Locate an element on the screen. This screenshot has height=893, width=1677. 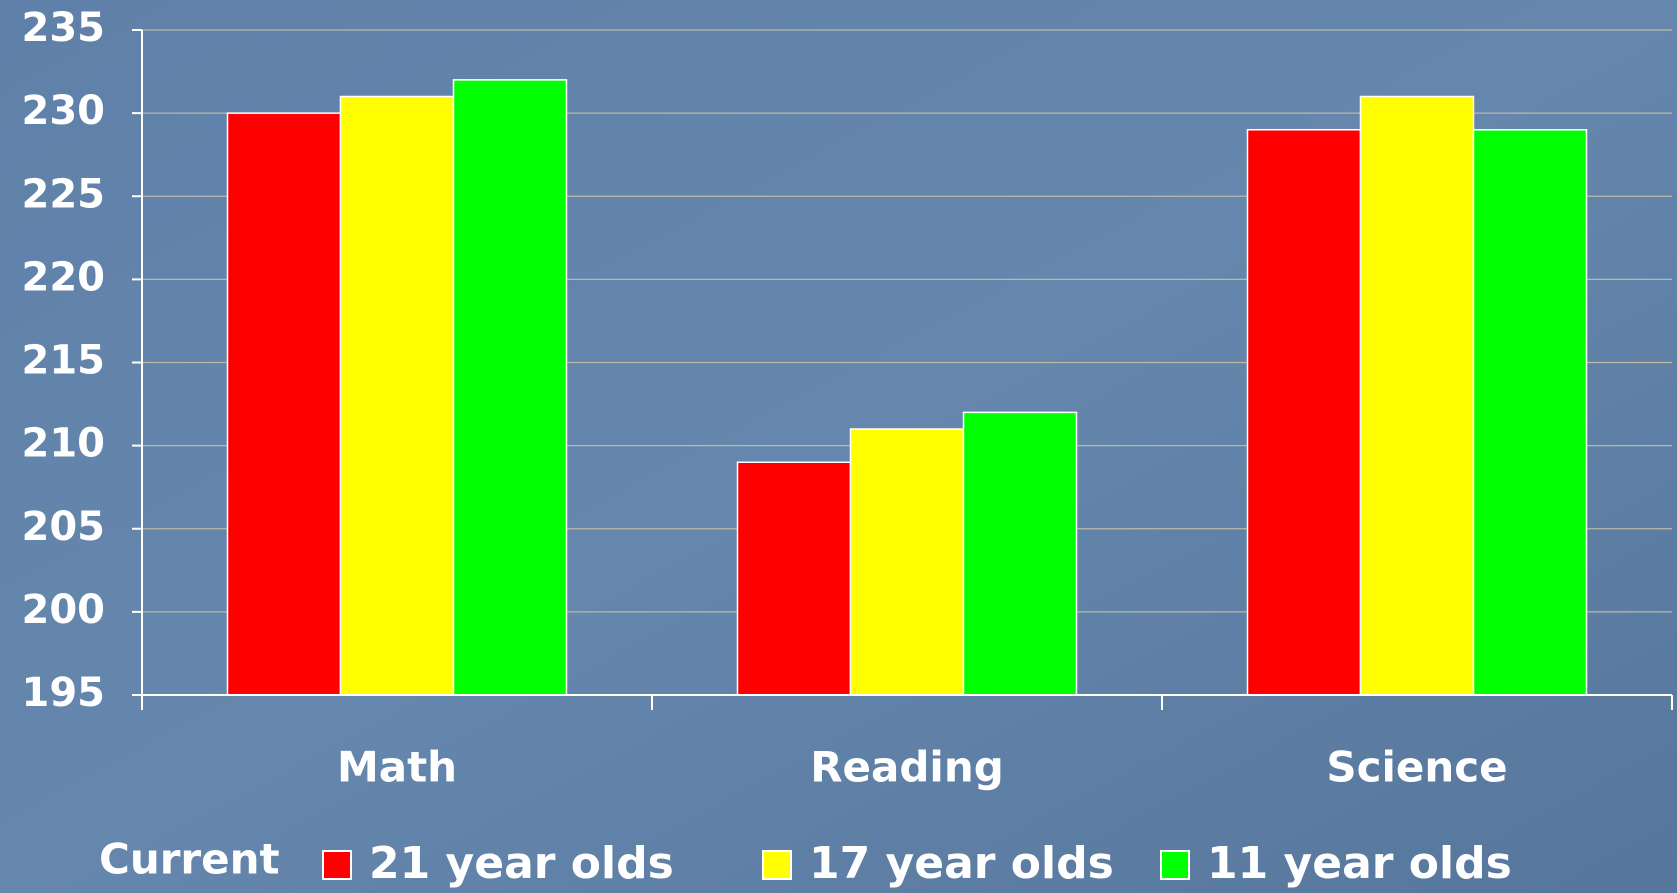
y-tick-label: 195 is located at coordinates (64, 693).